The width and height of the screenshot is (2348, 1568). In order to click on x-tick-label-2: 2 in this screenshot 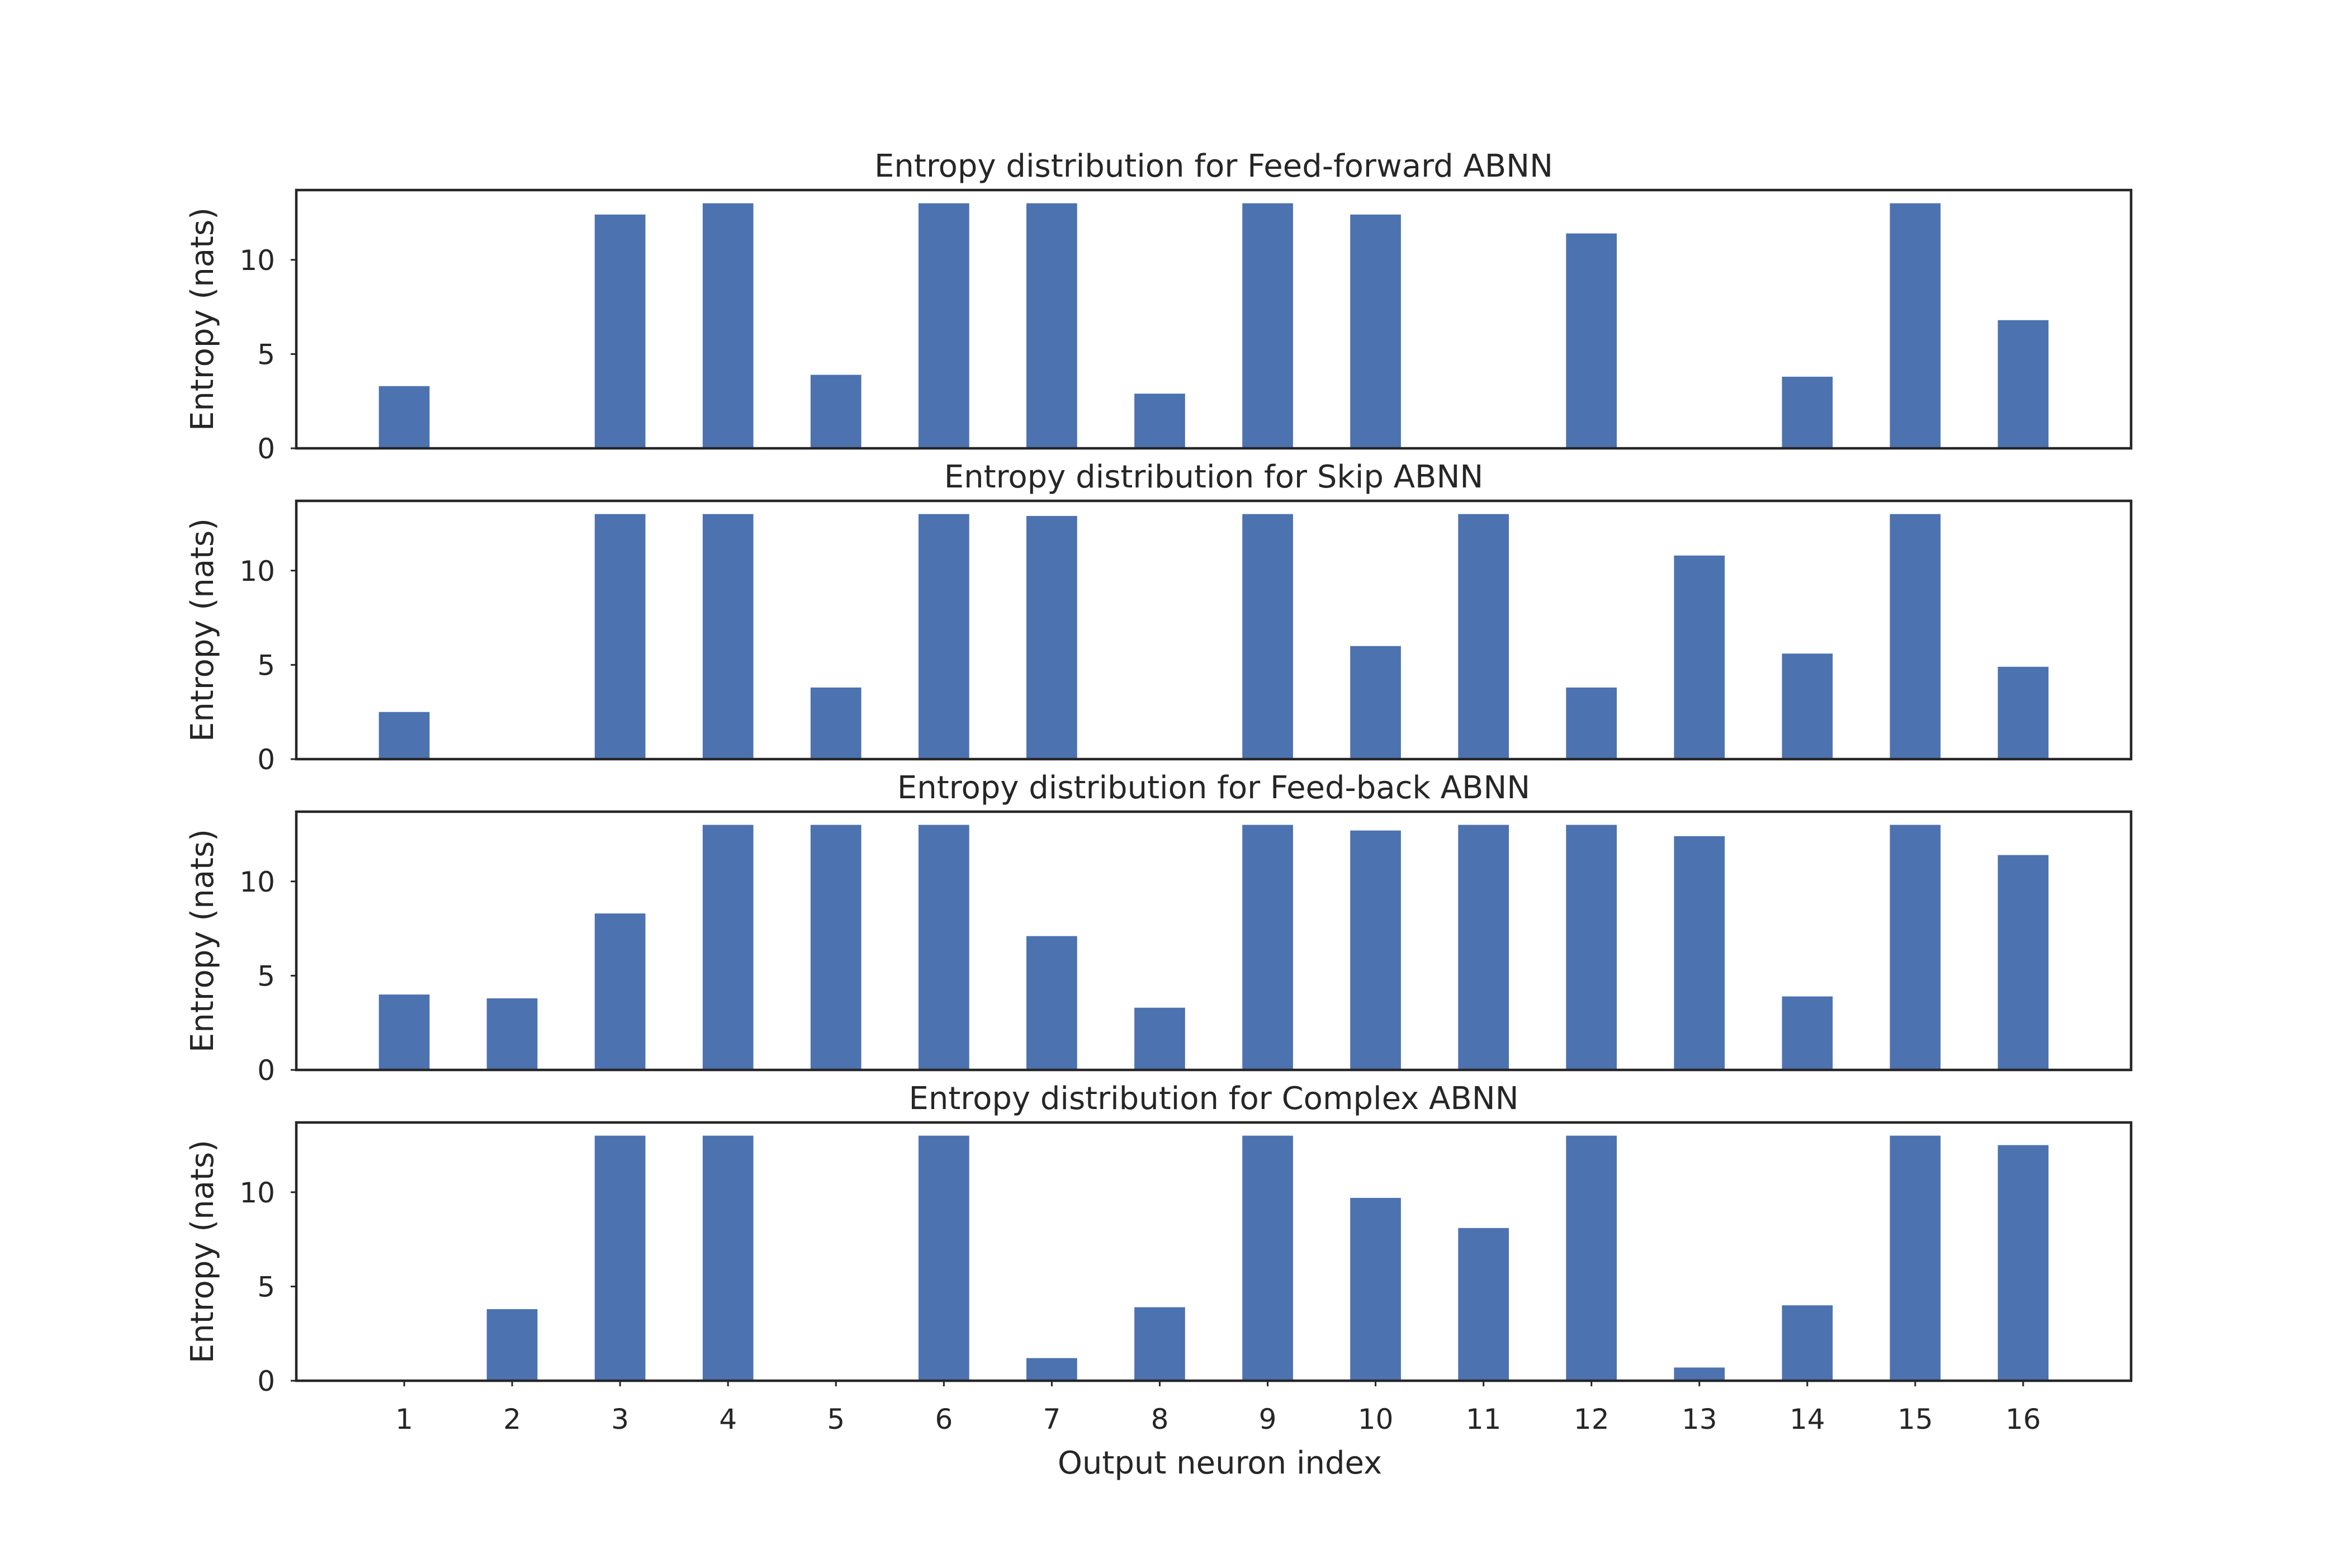, I will do `click(512, 1419)`.